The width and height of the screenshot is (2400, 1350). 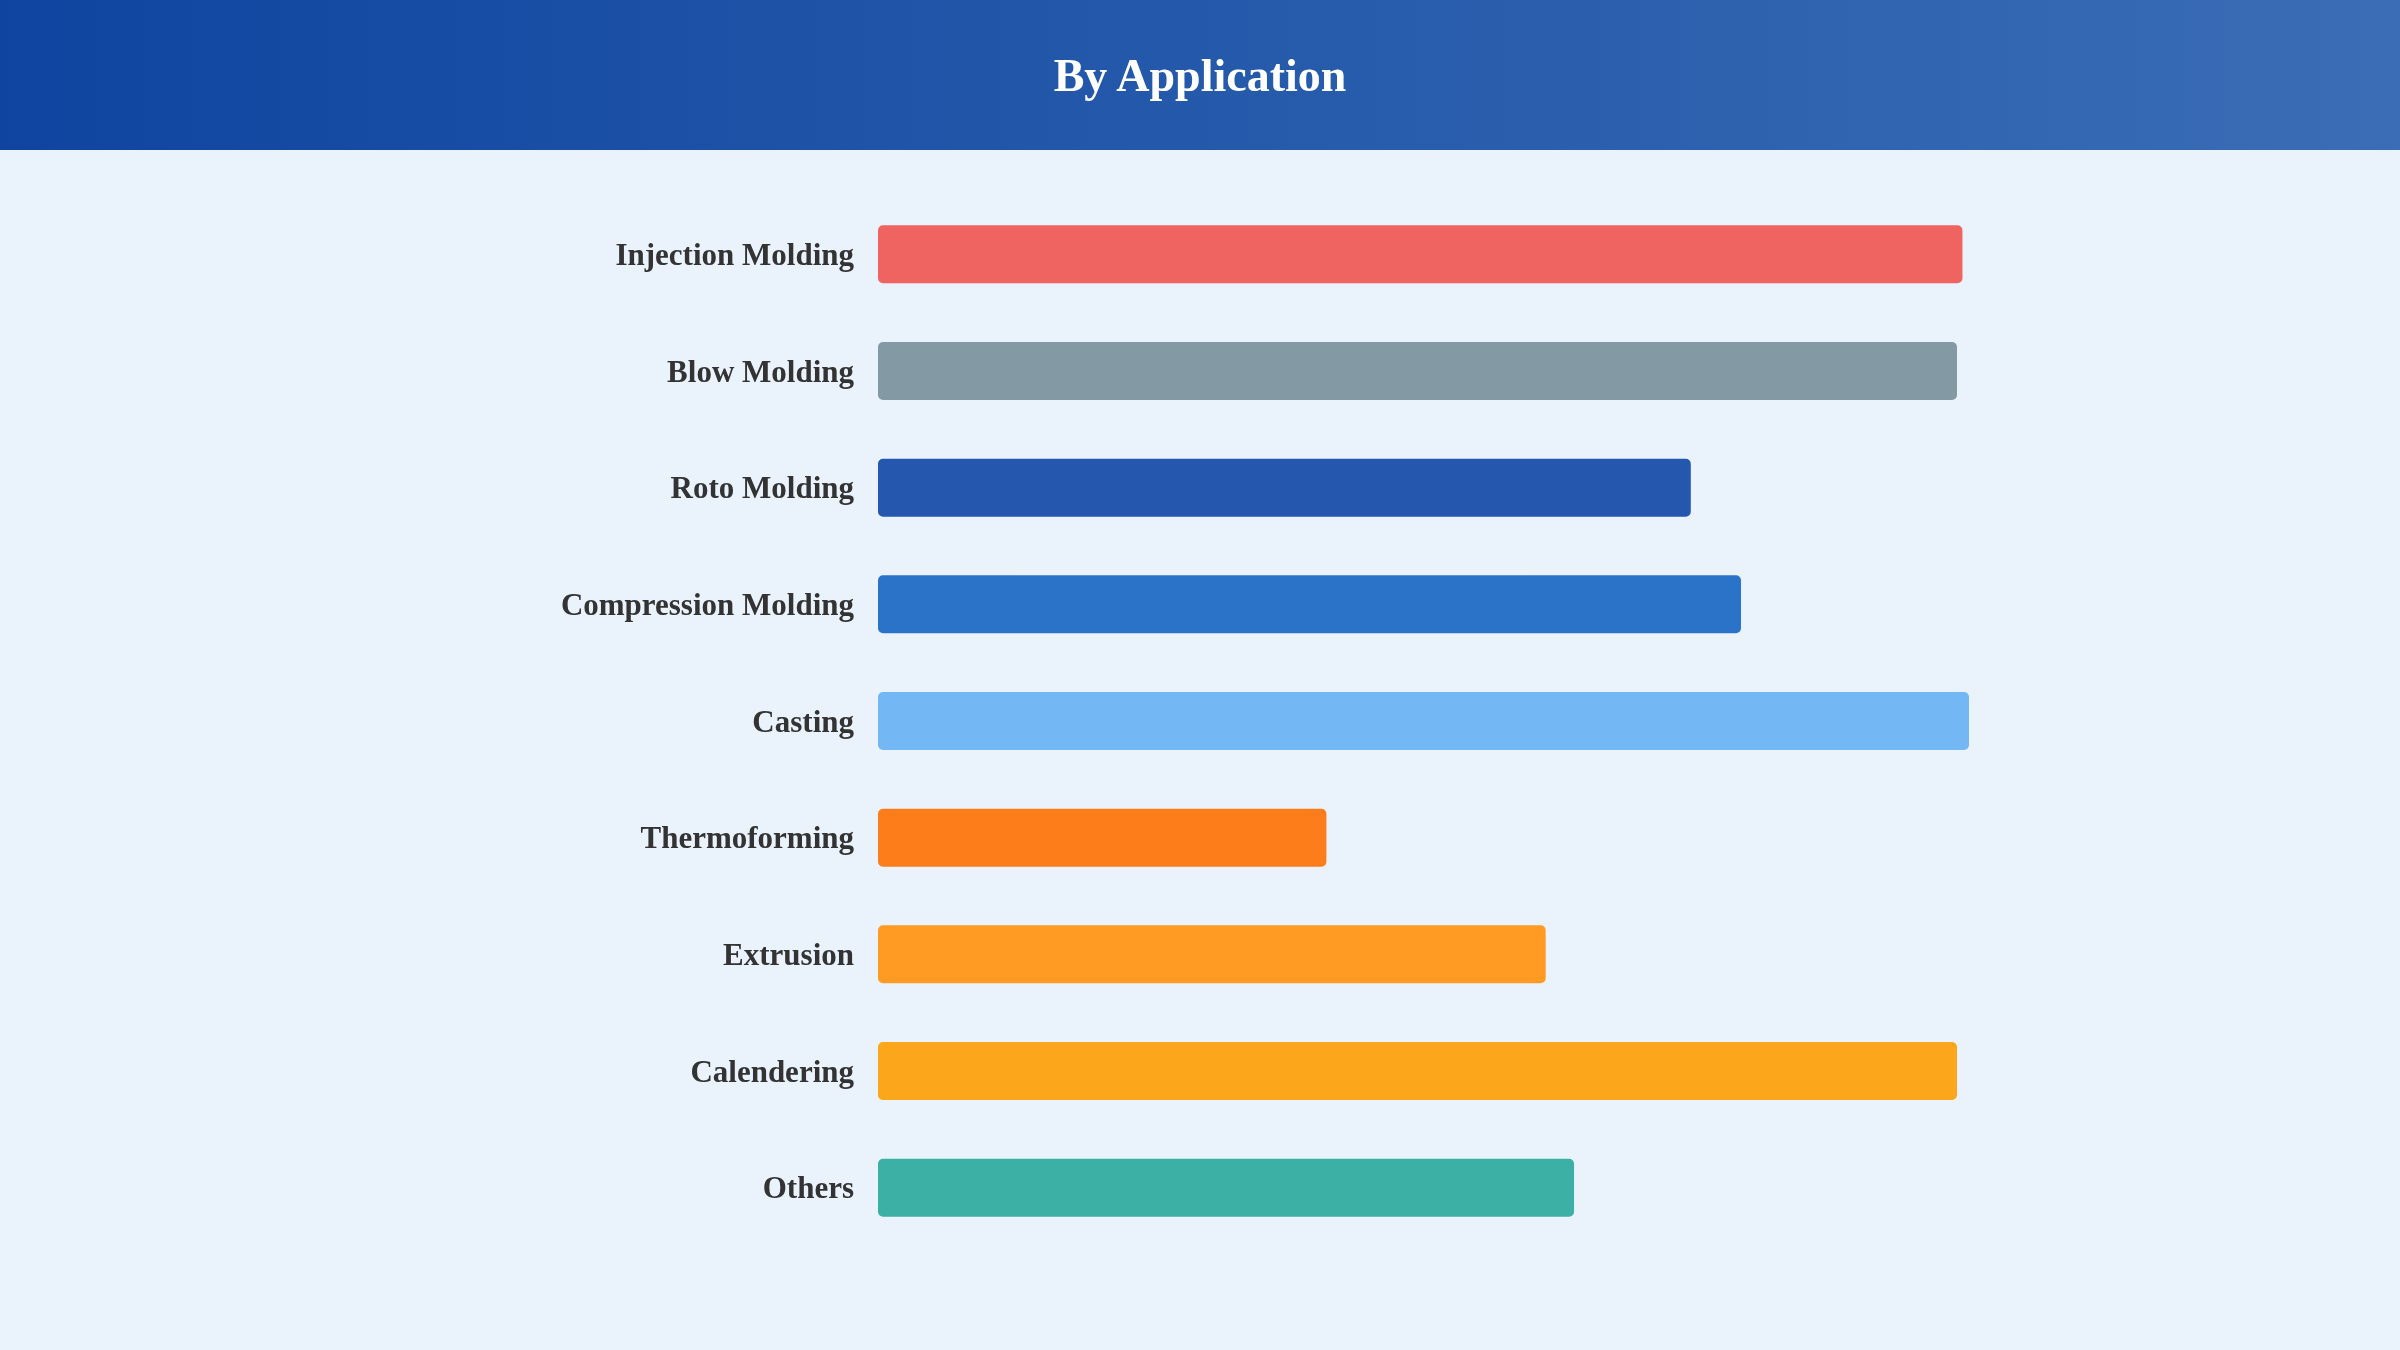 I want to click on y-tick-label: Compression Molding, so click(x=707, y=604).